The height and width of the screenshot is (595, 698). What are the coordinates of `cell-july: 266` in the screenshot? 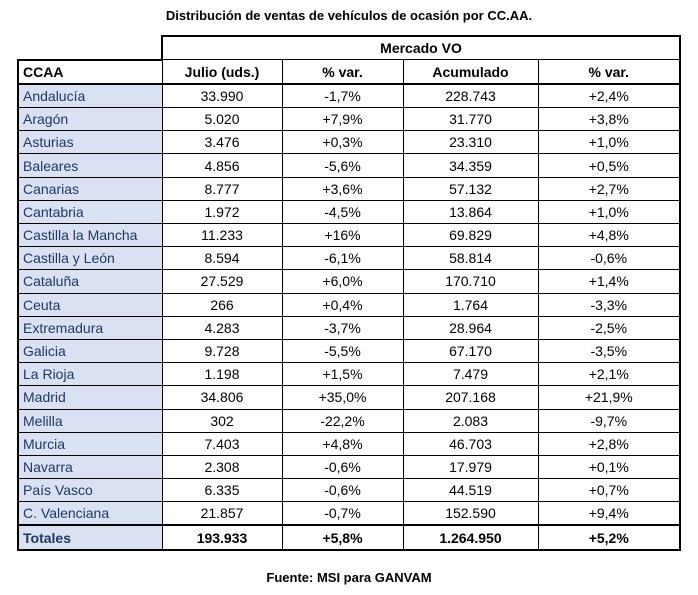 It's located at (222, 304).